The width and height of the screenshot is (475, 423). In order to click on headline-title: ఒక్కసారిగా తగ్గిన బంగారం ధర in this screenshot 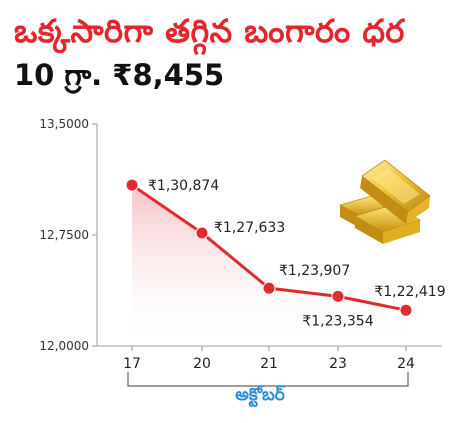, I will do `click(209, 31)`.